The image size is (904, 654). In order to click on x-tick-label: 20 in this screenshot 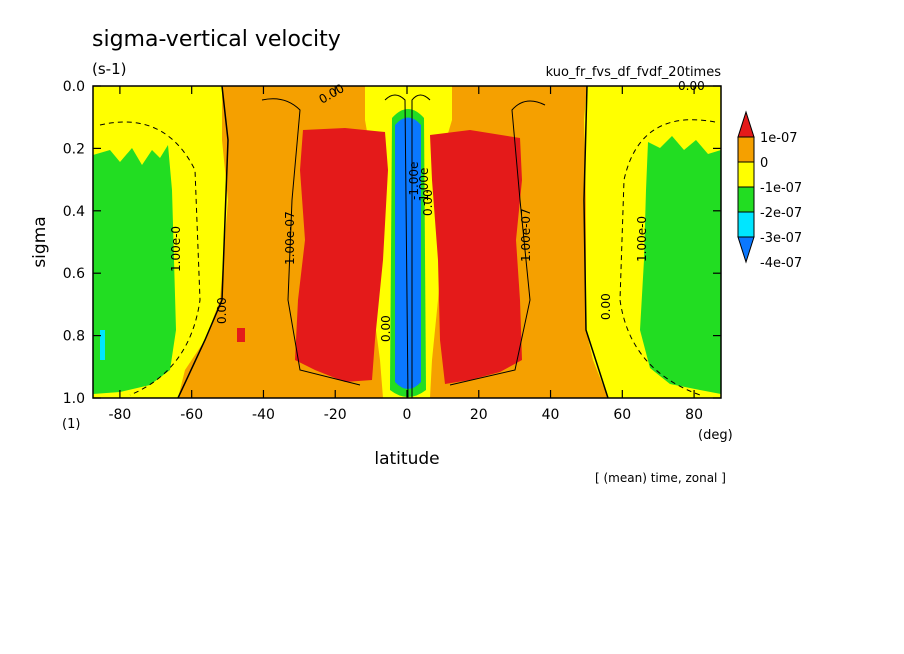, I will do `click(479, 415)`.